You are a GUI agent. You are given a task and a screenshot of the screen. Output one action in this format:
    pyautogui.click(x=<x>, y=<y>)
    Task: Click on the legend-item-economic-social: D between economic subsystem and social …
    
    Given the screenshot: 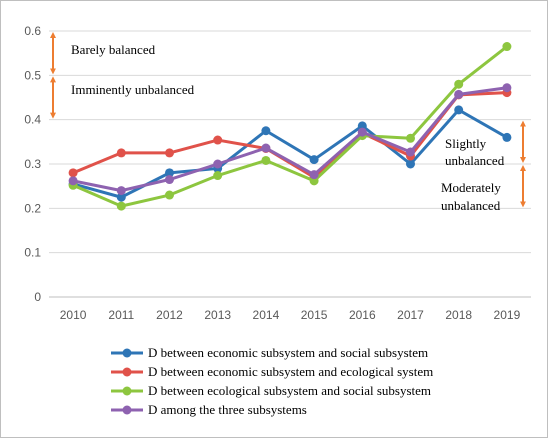 What is the action you would take?
    pyautogui.click(x=269, y=352)
    